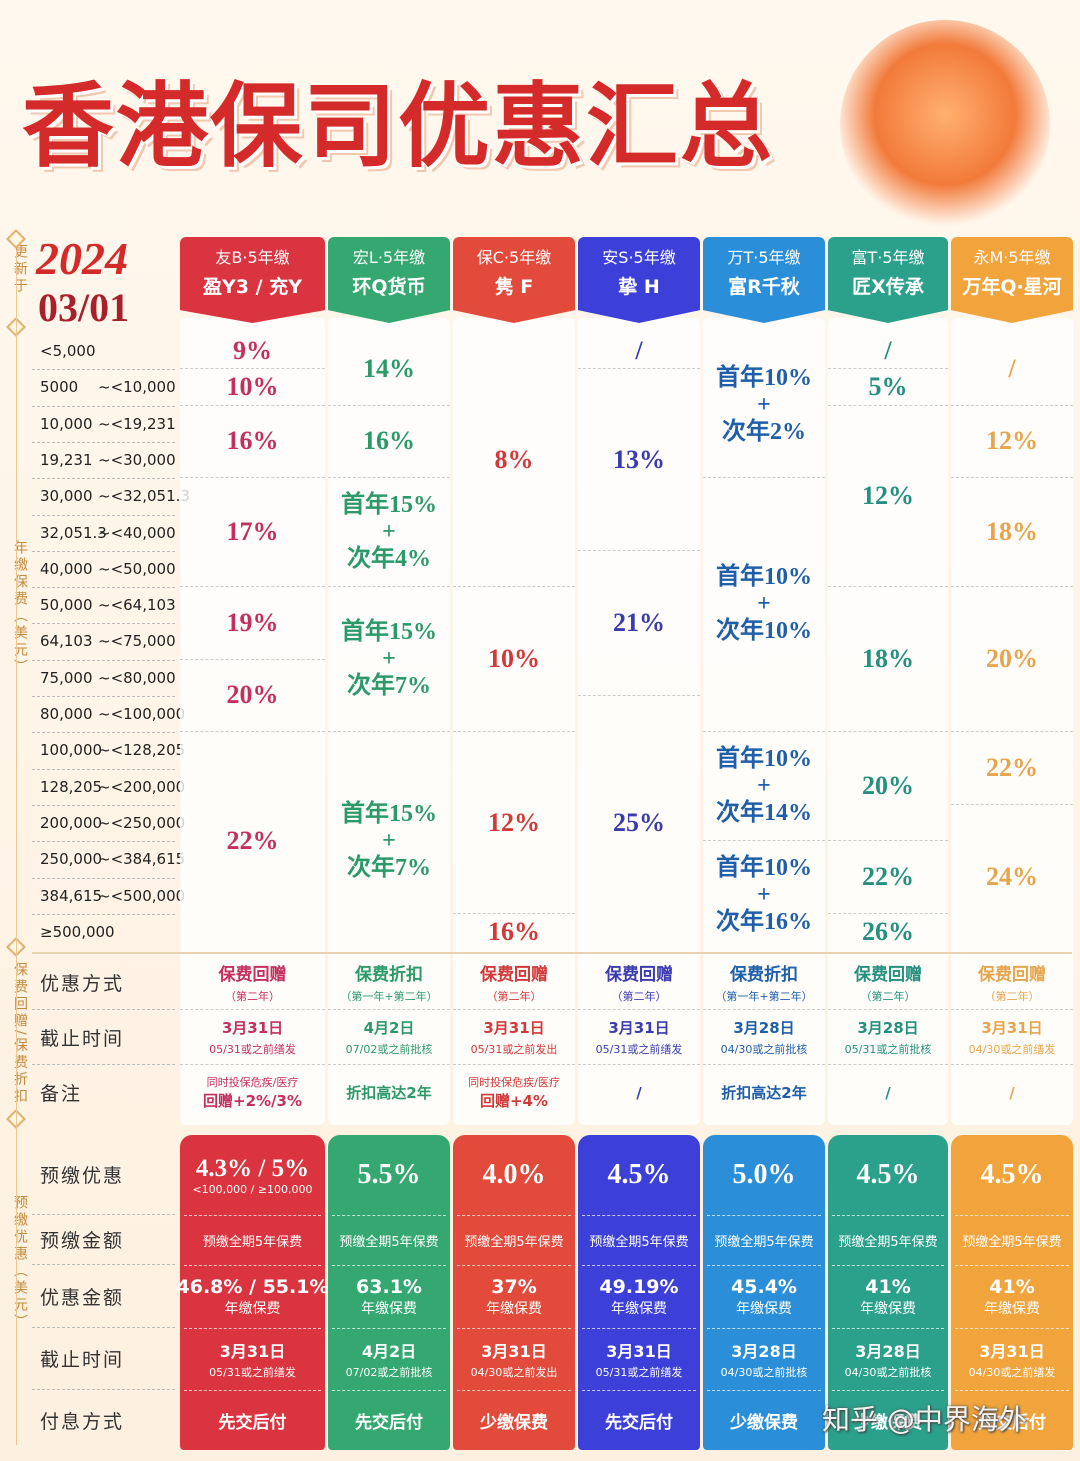 This screenshot has width=1080, height=1461. I want to click on benefit-cell: 46.8% / 55.1% 年缴保费, so click(253, 1296).